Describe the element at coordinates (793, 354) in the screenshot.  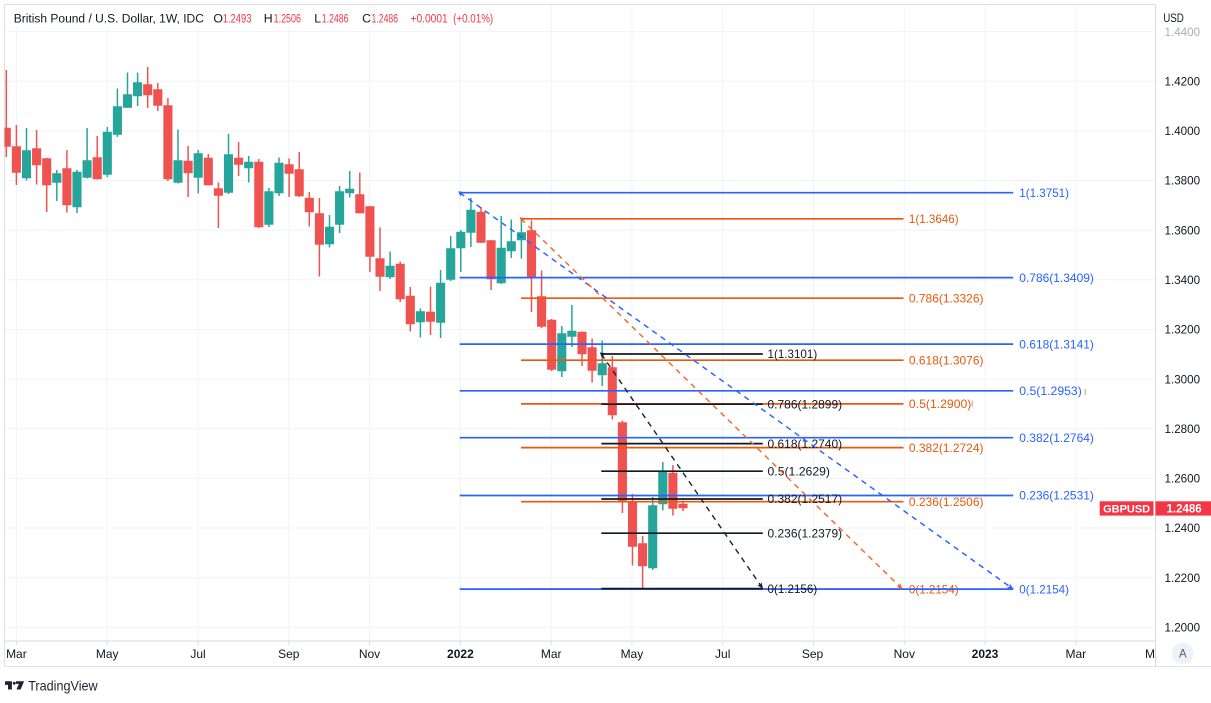
I see `svg-text: 1(1.3101)` at that location.